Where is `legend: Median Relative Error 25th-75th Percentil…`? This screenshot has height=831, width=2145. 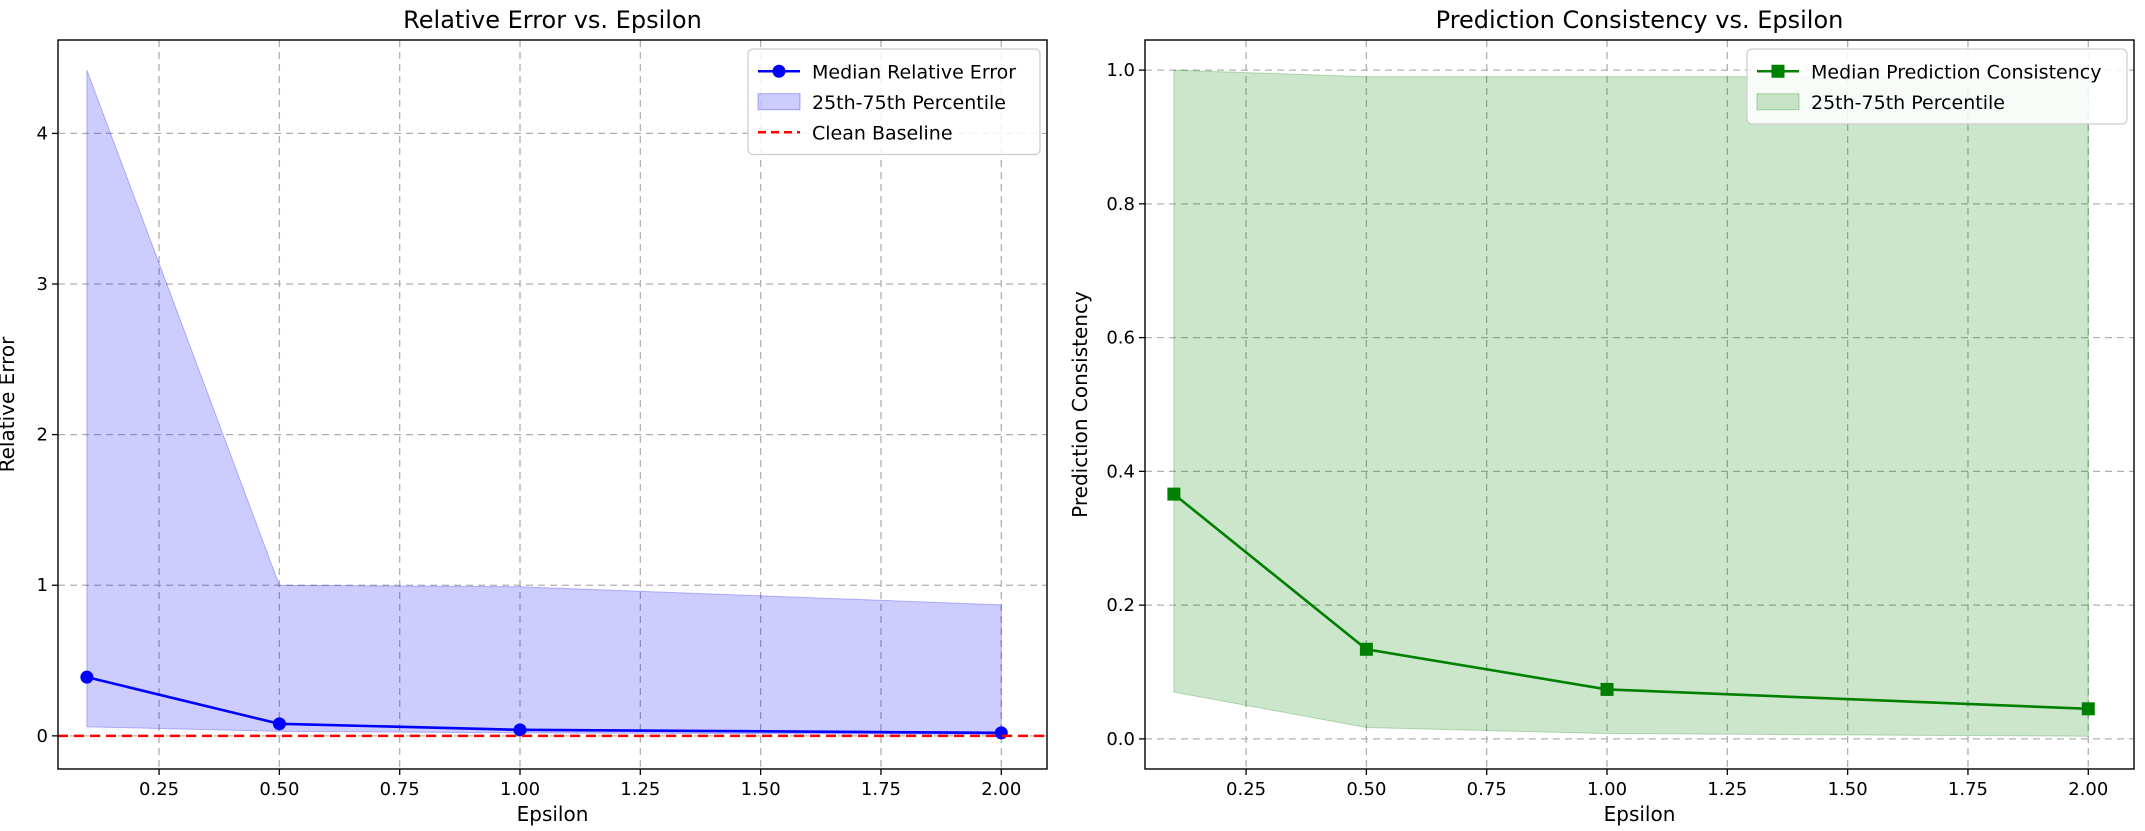 legend: Median Relative Error 25th-75th Percentil… is located at coordinates (894, 102).